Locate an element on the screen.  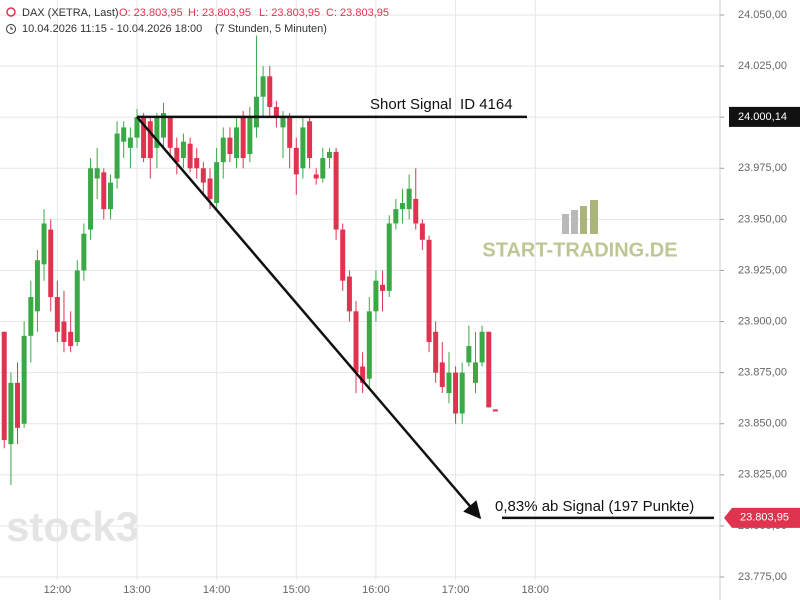
instrument: DAX (XETRA, Last) is located at coordinates (70, 13).